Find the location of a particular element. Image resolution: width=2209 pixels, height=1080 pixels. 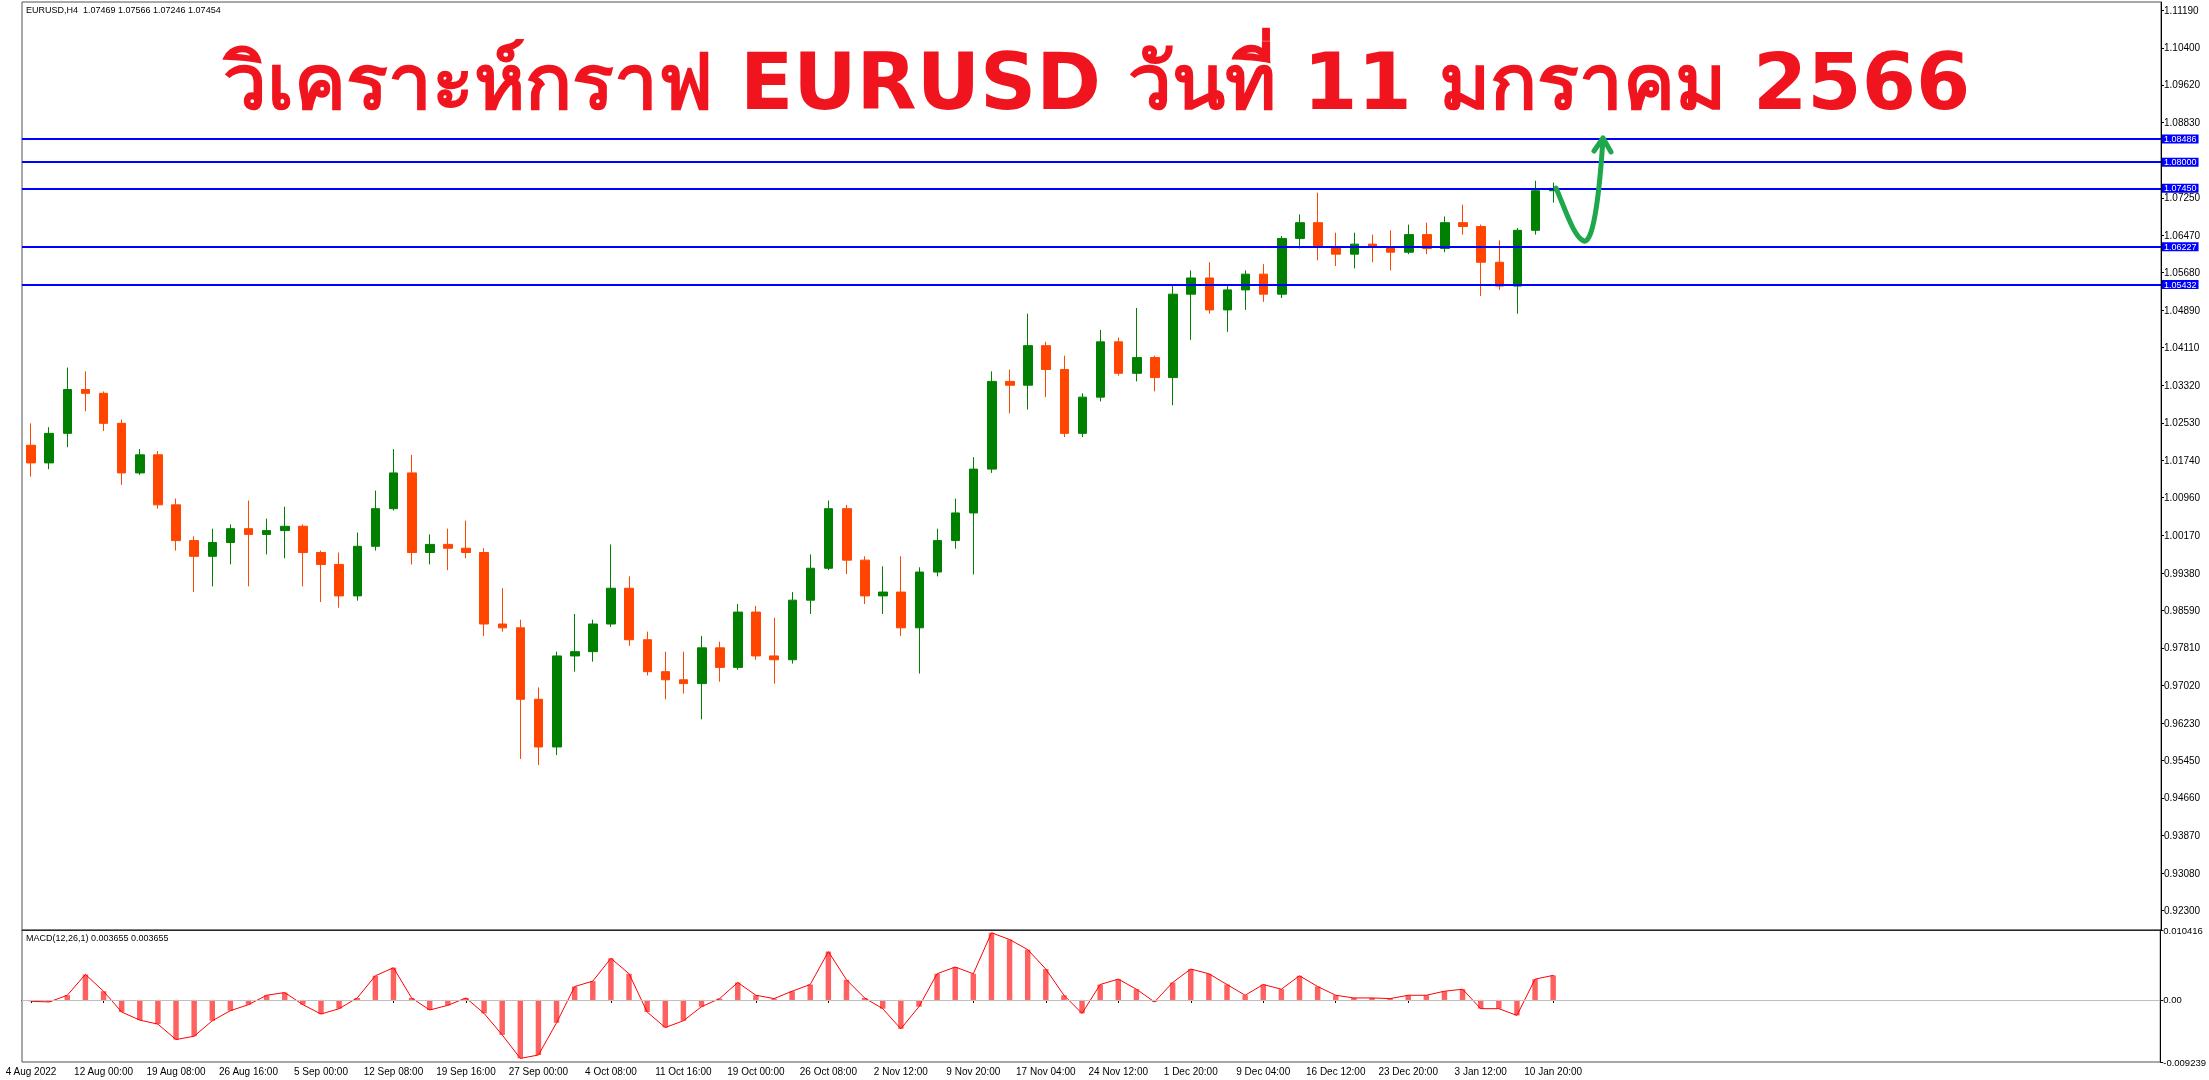

x-tick-label: 4 Oct 08:00 is located at coordinates (611, 1071).